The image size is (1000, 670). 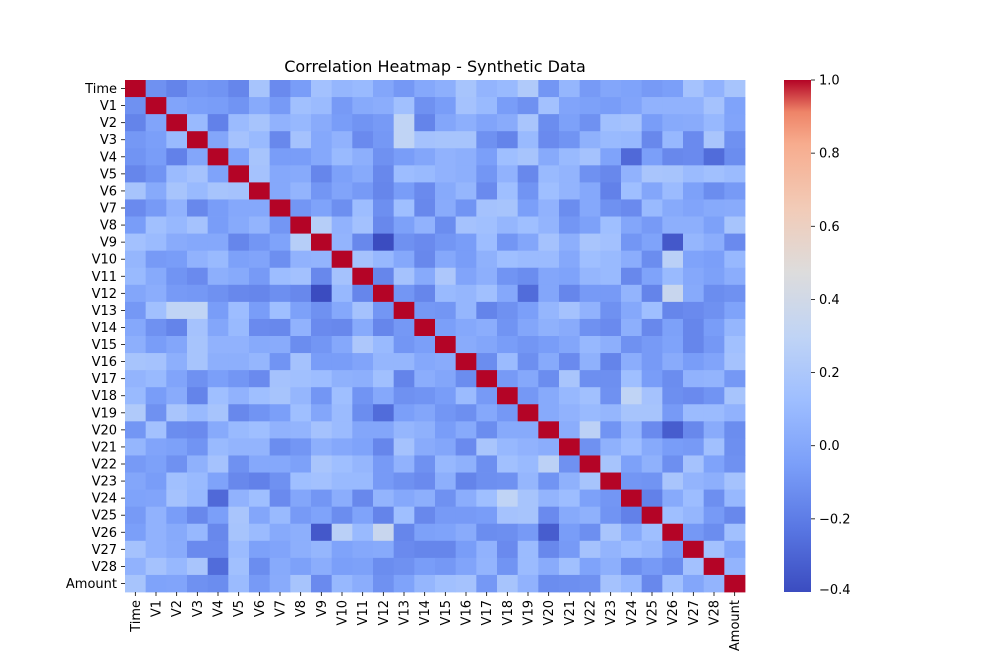 I want to click on x-tick-label: V28, so click(x=715, y=612).